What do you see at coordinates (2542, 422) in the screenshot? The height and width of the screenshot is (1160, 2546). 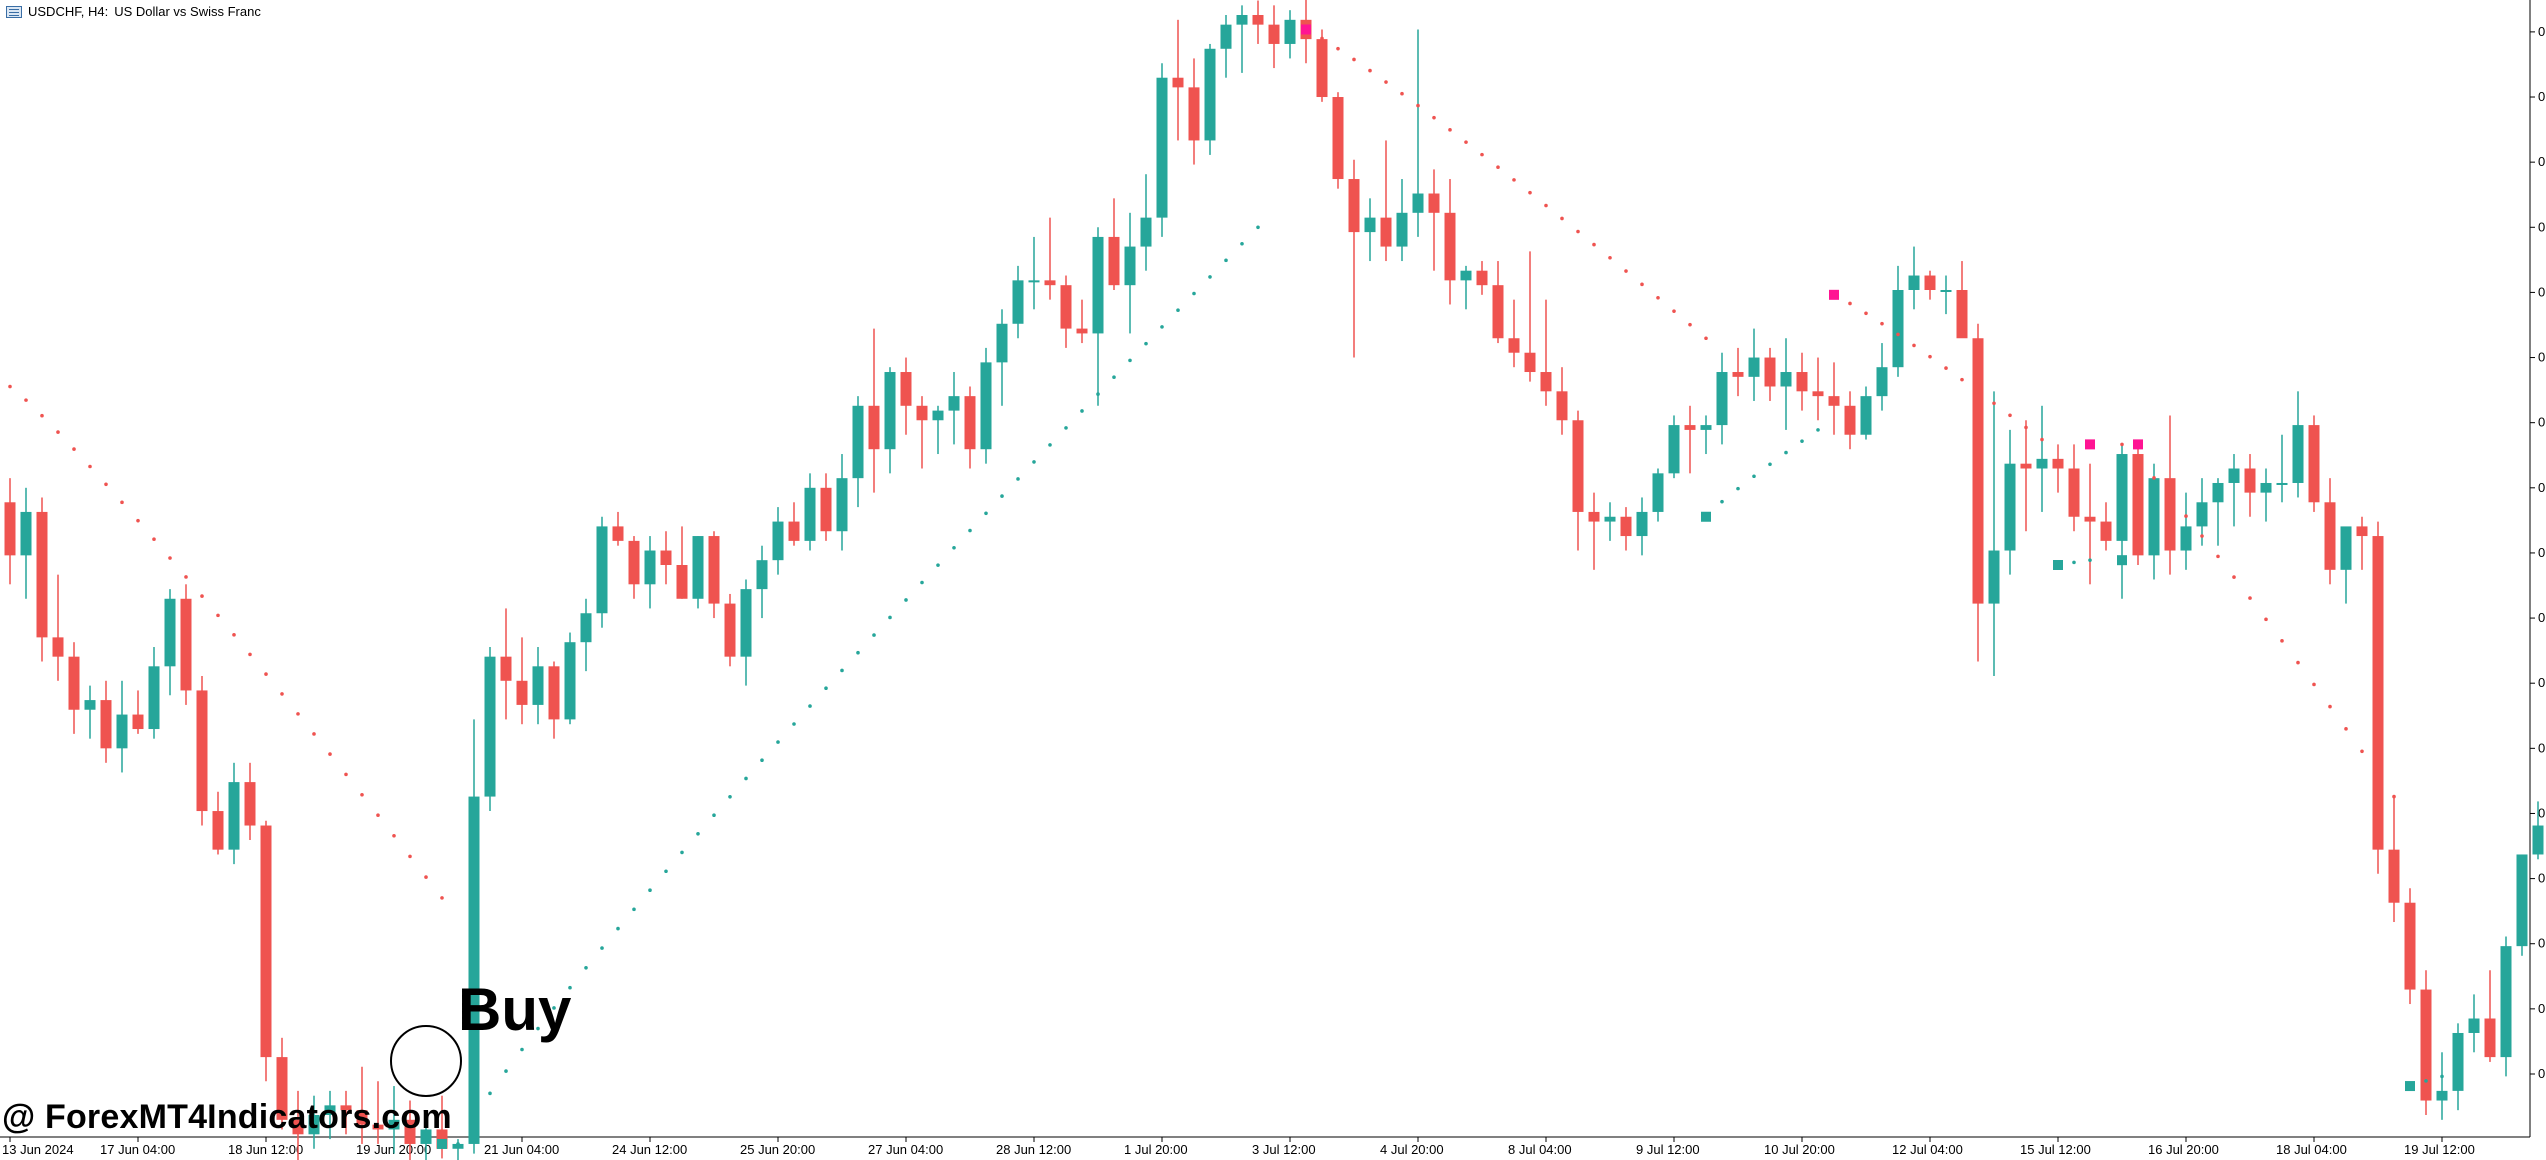 I see `y-tick-label: 0.89665` at bounding box center [2542, 422].